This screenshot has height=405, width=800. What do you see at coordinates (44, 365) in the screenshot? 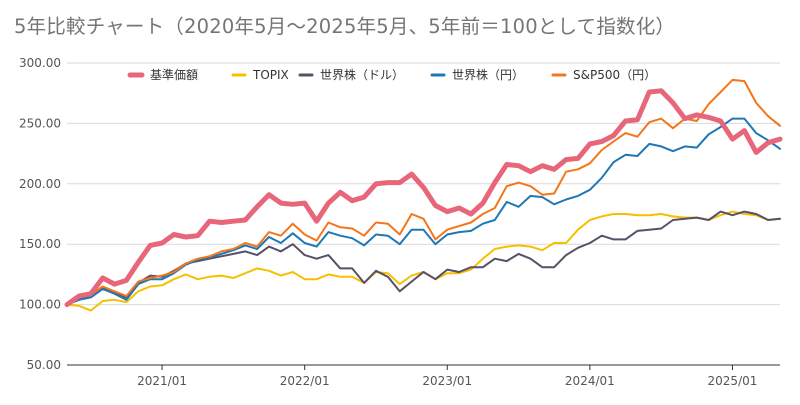
I see `y-tick-label: 50.00` at bounding box center [44, 365].